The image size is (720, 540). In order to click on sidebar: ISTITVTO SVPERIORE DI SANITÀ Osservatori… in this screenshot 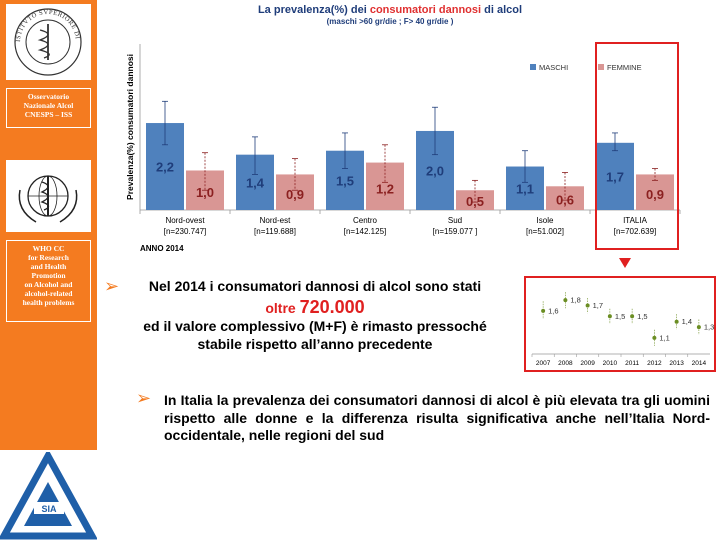, I will do `click(49, 270)`.